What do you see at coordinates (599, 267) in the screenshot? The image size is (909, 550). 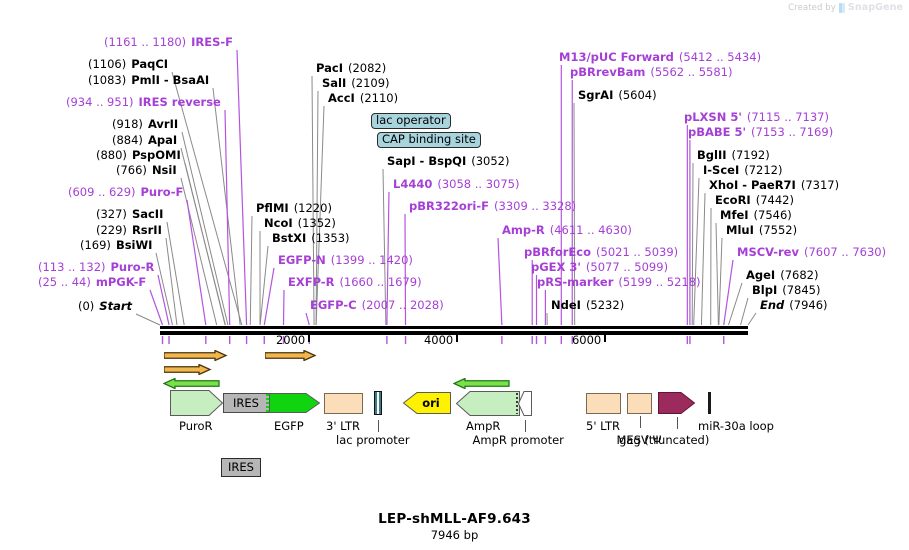 I see `annotation-label-pgex-3: pGEX 3' (5077 .. 5099)` at bounding box center [599, 267].